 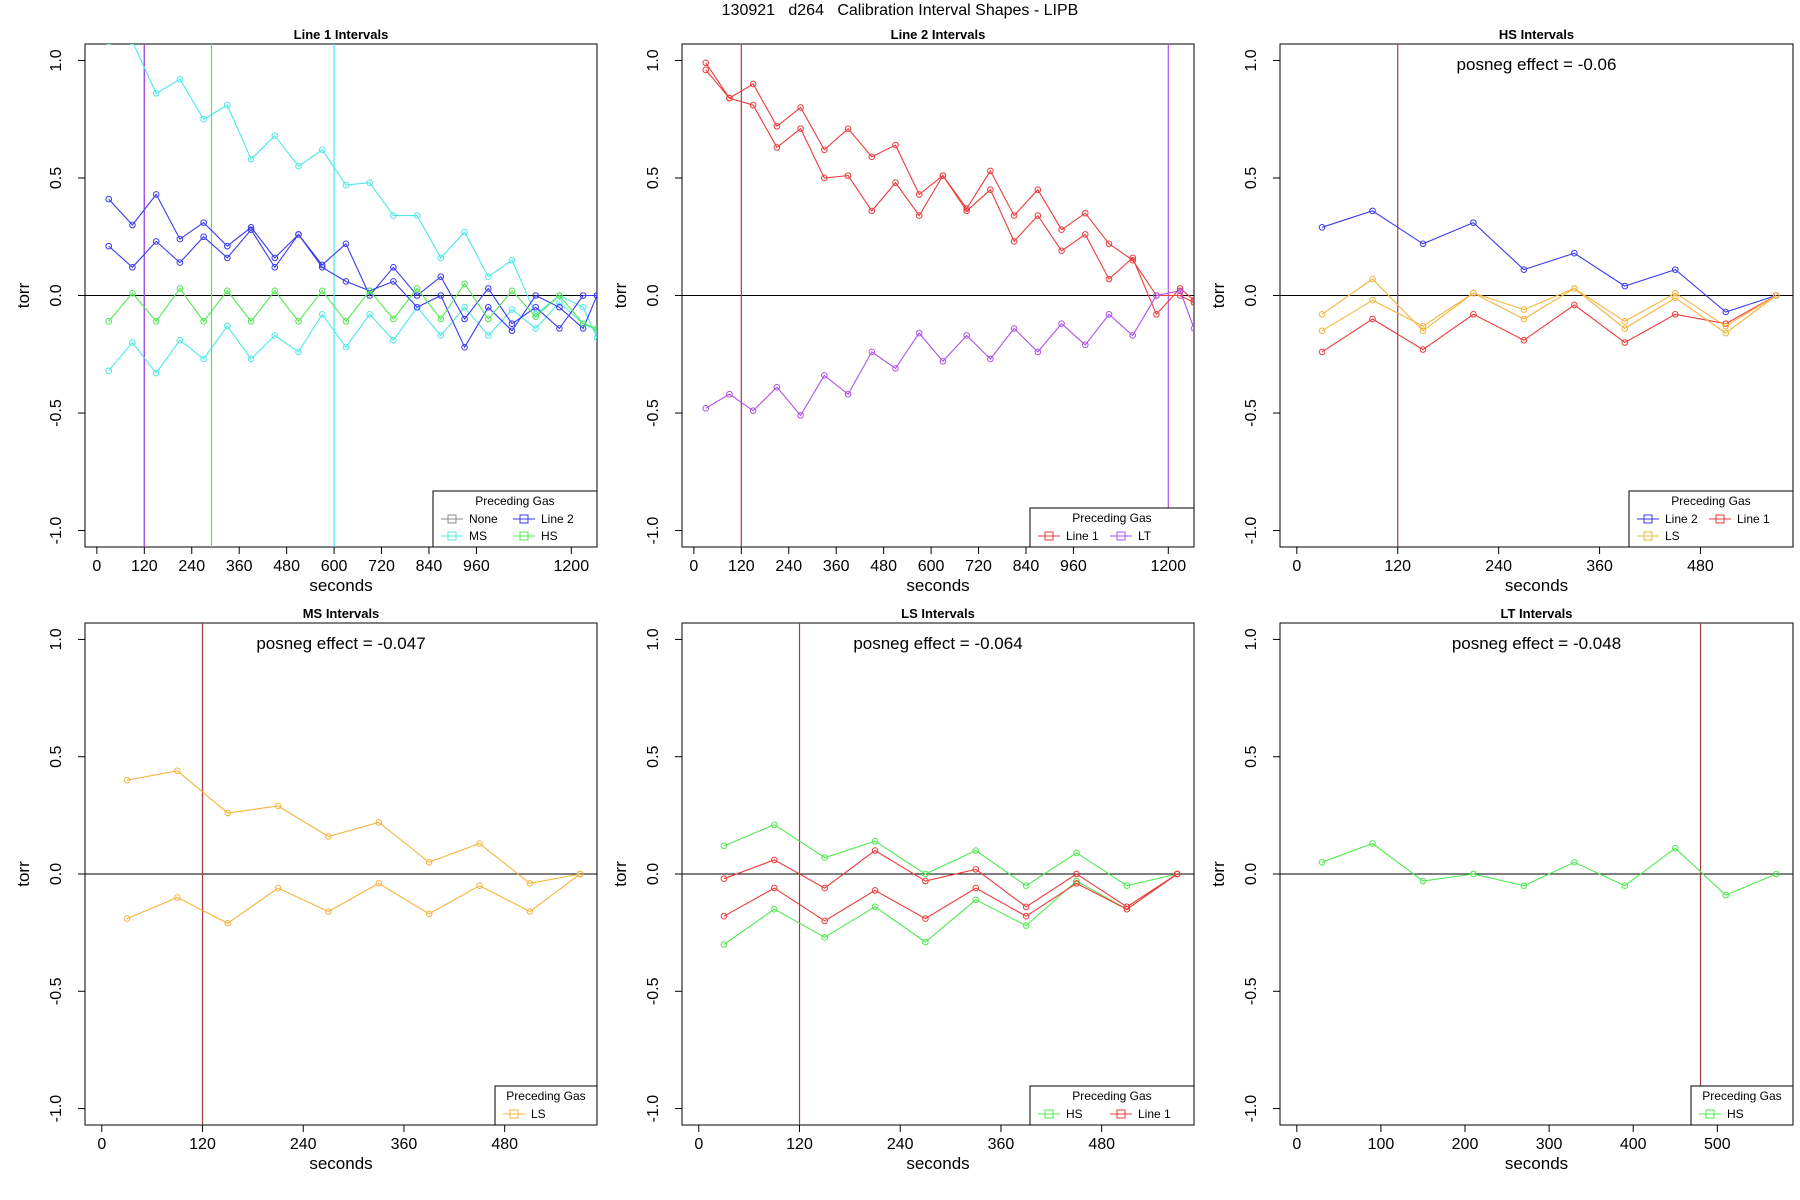 I want to click on x-tick-label: 720, so click(x=381, y=566).